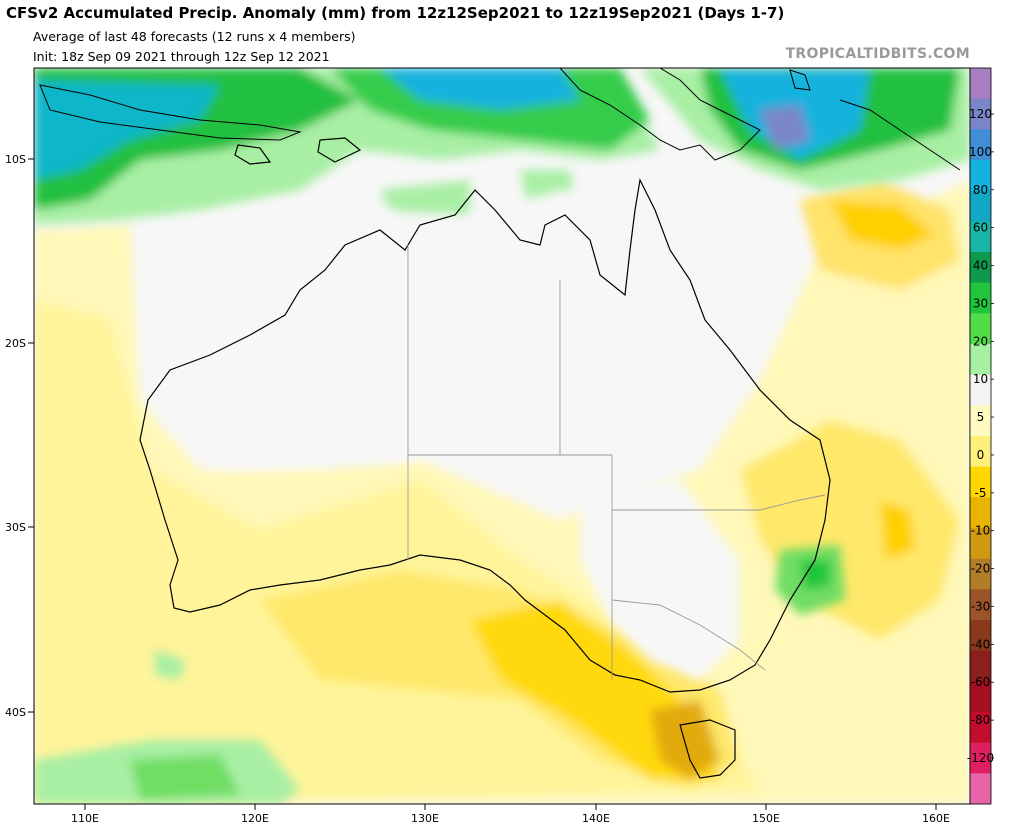 This screenshot has width=1024, height=825. I want to click on colorbar-label: 80, so click(980, 190).